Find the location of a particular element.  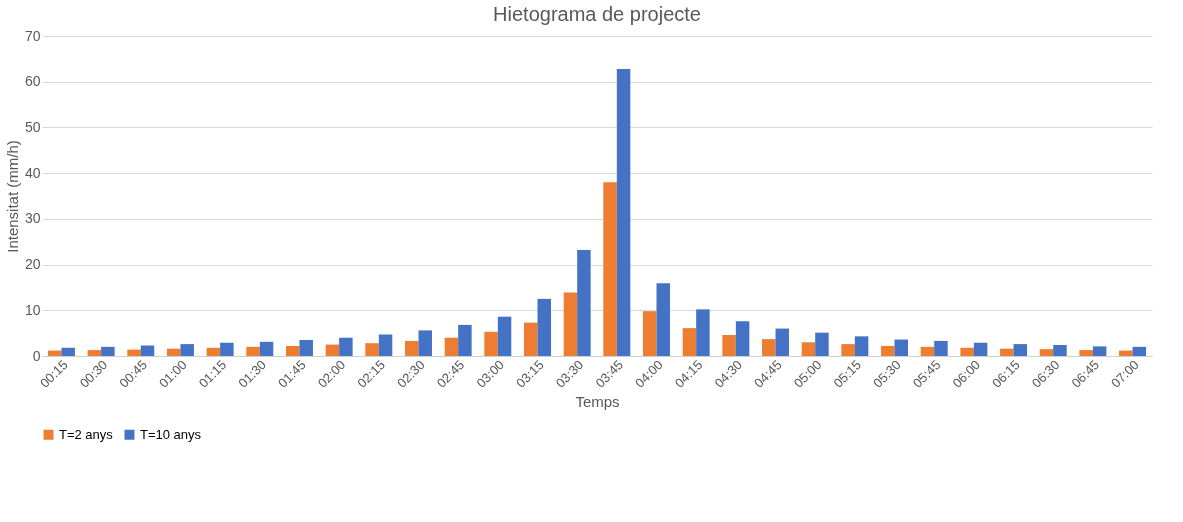

y-tick-label: 20 is located at coordinates (32, 264).